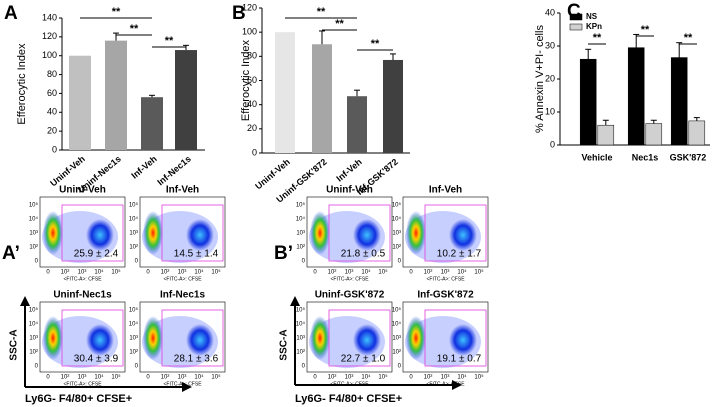 The height and width of the screenshot is (407, 713). I want to click on plot-title: Uninf-GSK'872, so click(350, 295).